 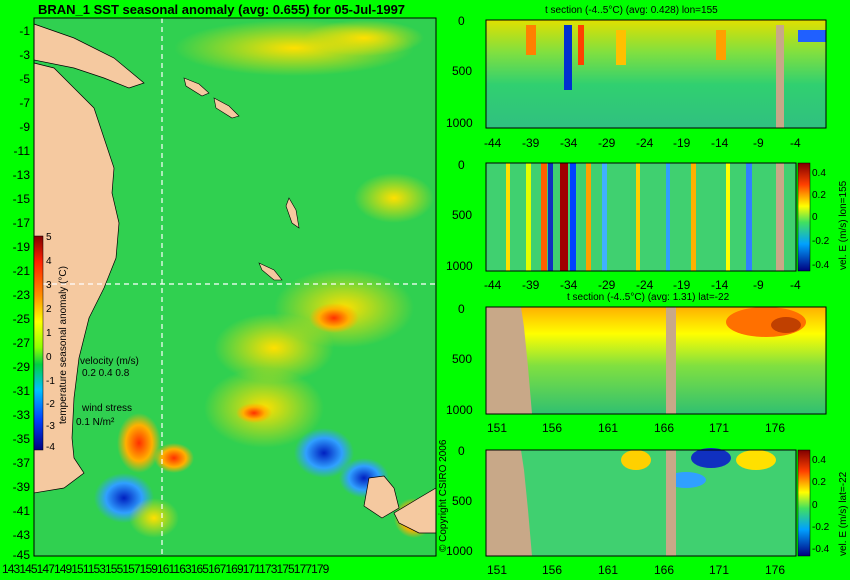 What do you see at coordinates (49, 333) in the screenshot?
I see `map-colorbar-tick: 1` at bounding box center [49, 333].